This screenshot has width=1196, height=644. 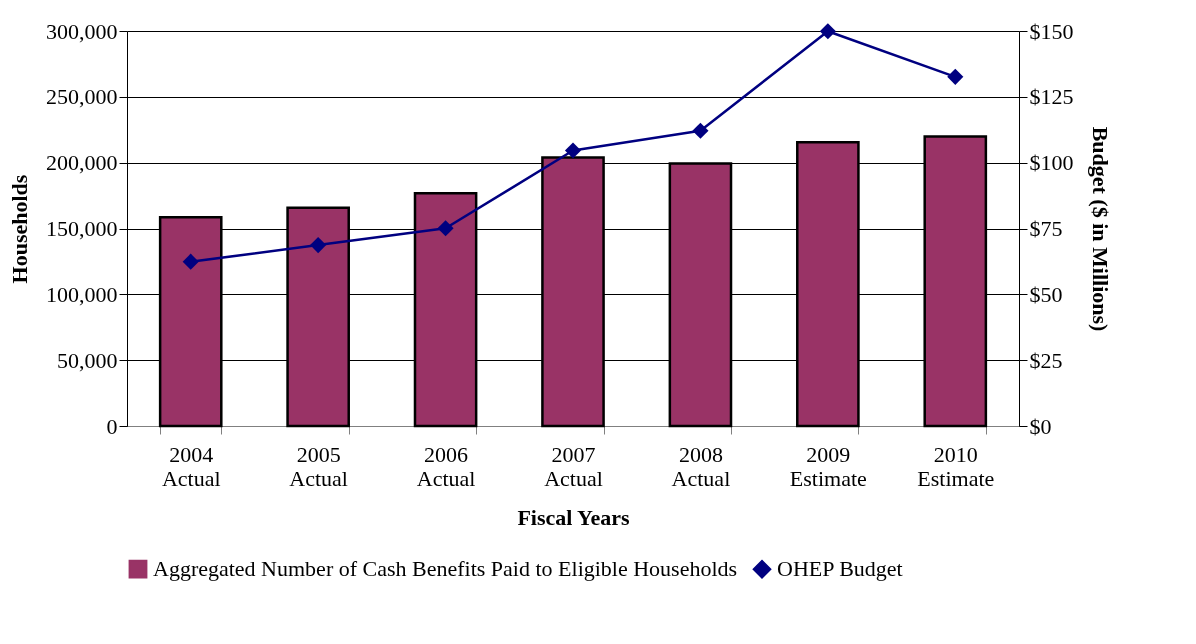 What do you see at coordinates (1051, 163) in the screenshot?
I see `y2-tick-label: $100` at bounding box center [1051, 163].